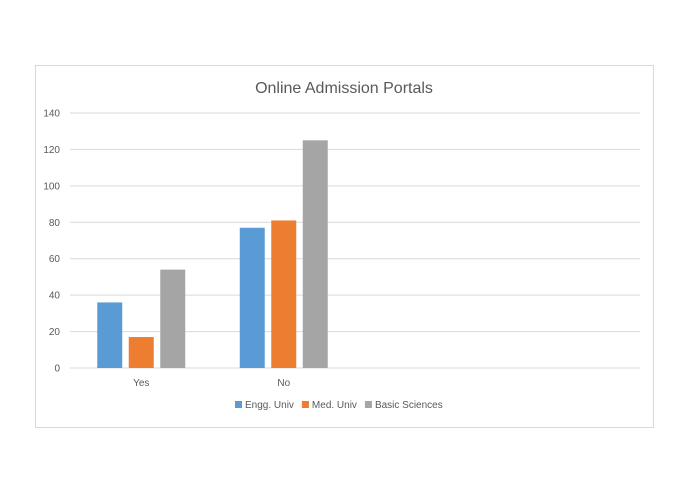 The image size is (695, 494). Describe the element at coordinates (211, 383) in the screenshot. I see `x-axis-ticks: Yes No` at that location.